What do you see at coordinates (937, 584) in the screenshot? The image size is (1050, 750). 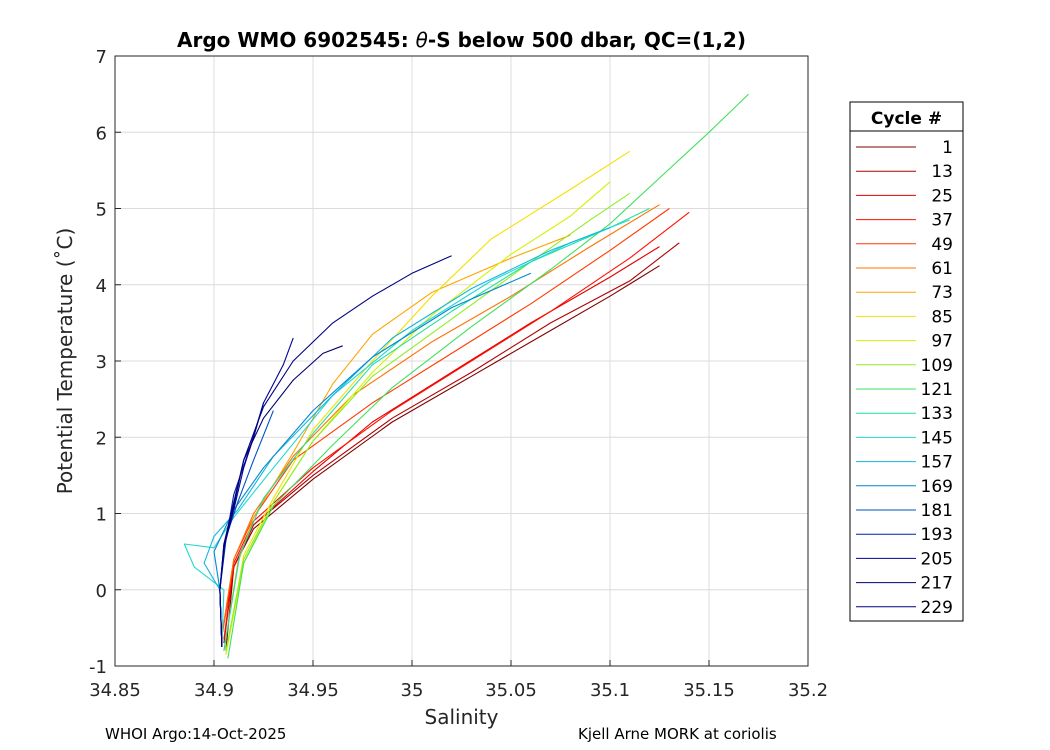 I see `legend-entry-label: 217` at bounding box center [937, 584].